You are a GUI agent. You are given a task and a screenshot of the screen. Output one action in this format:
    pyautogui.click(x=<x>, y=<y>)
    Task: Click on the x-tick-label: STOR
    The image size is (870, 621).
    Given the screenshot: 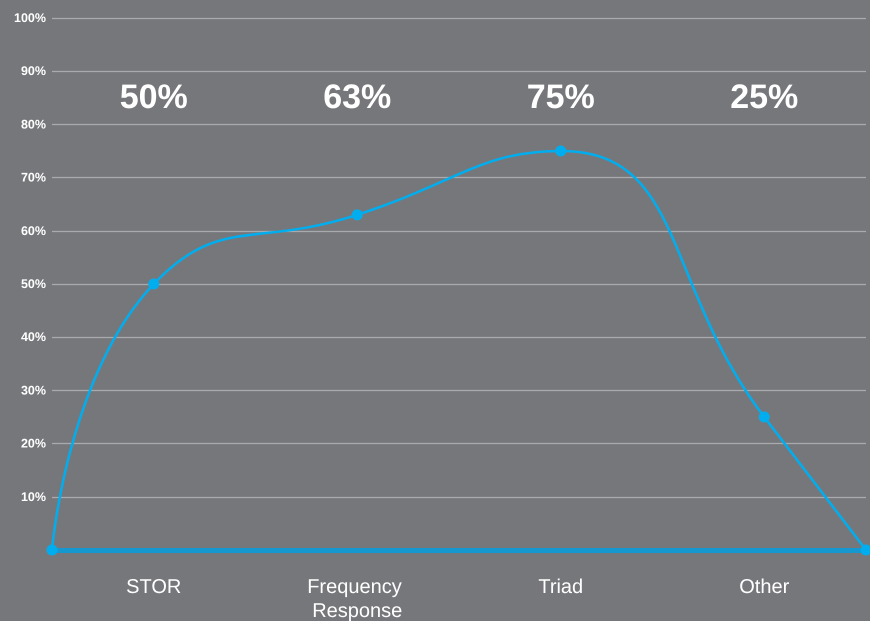 What is the action you would take?
    pyautogui.click(x=154, y=587)
    